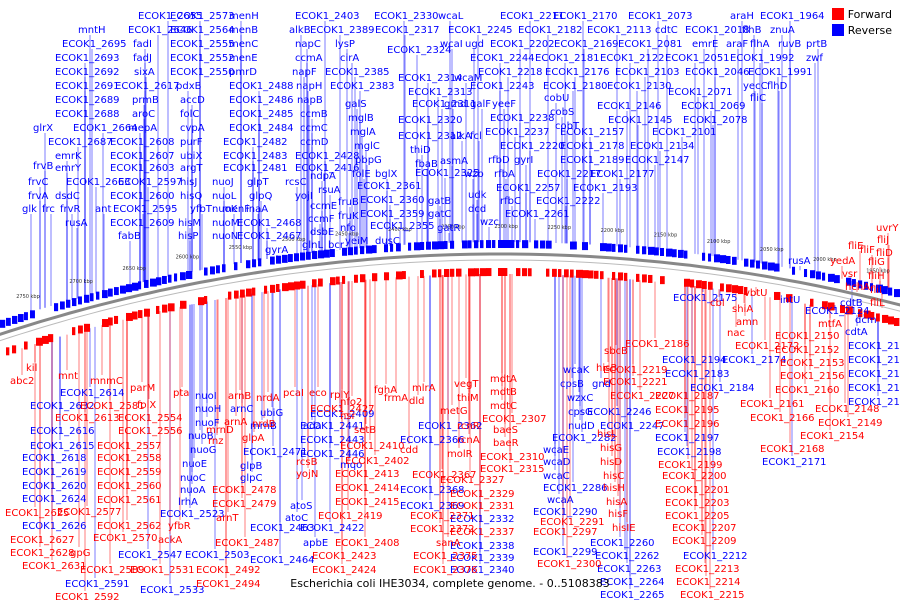 This screenshot has width=900, height=600. Describe the element at coordinates (432, 490) in the screenshot. I see `reverse-gene-label: ECOK1_2368` at that location.